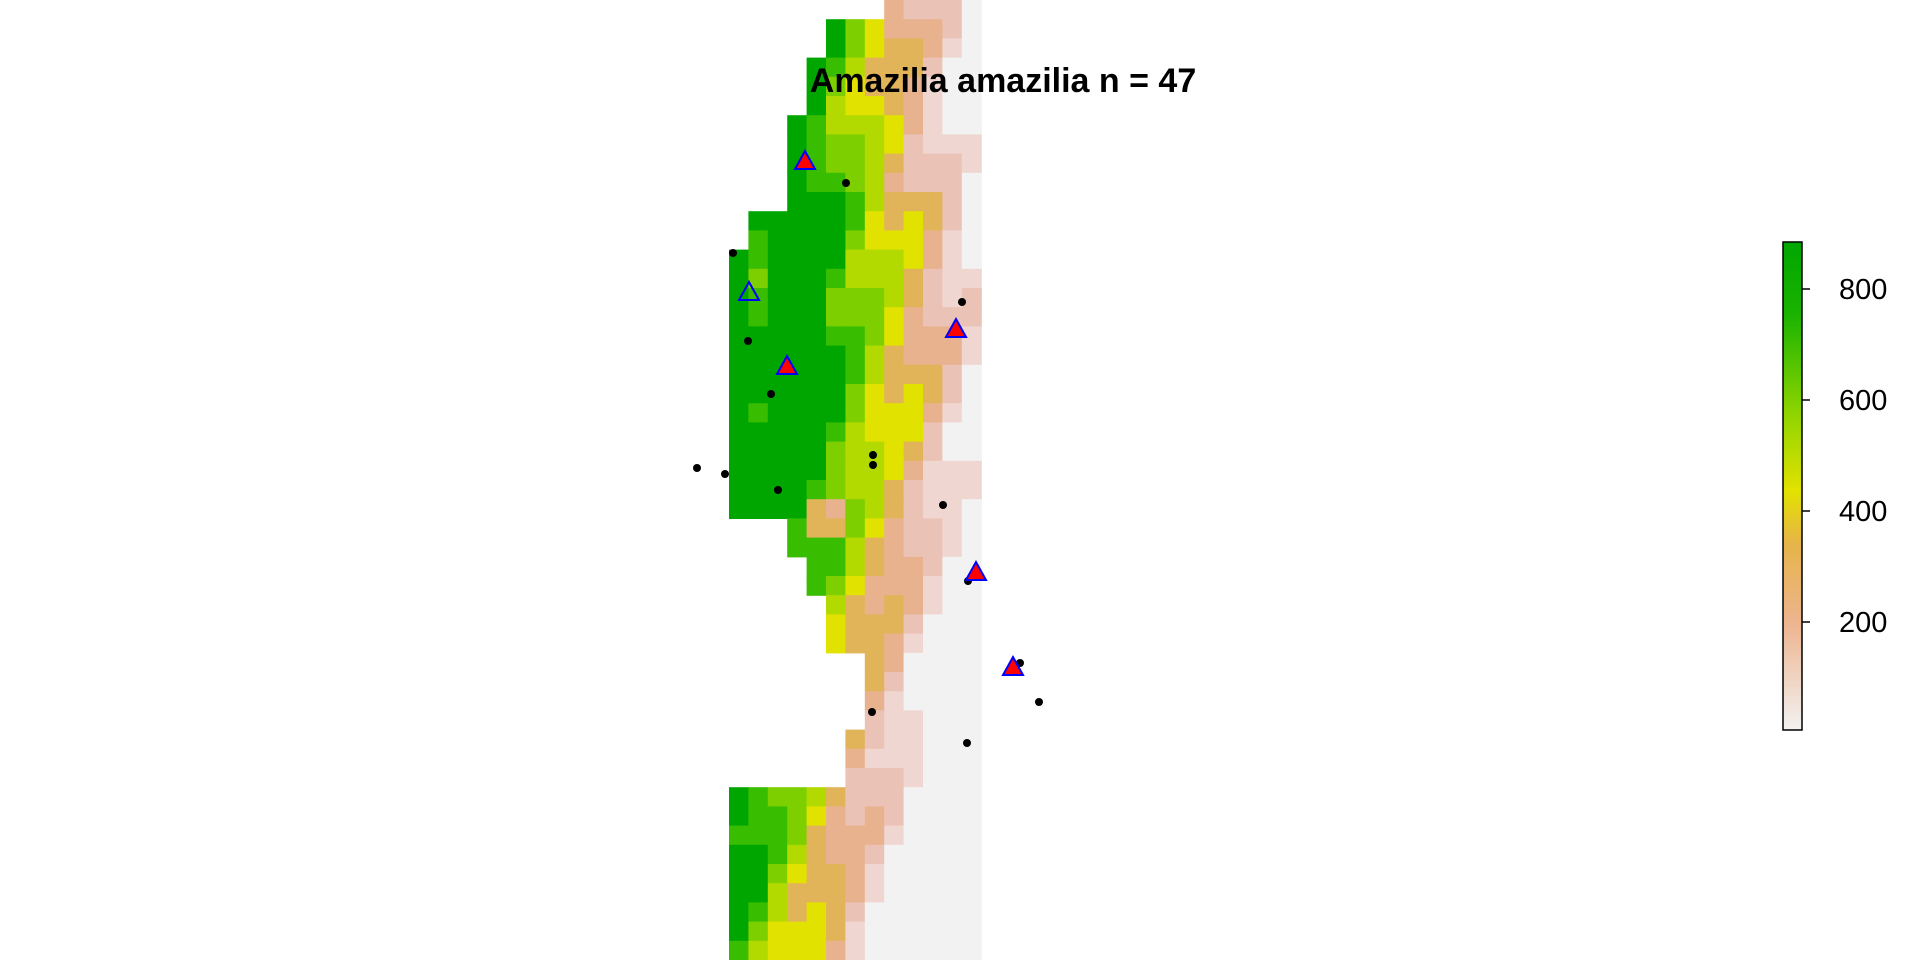 This screenshot has height=960, width=1920. I want to click on legend-tick-label: 200, so click(1863, 623).